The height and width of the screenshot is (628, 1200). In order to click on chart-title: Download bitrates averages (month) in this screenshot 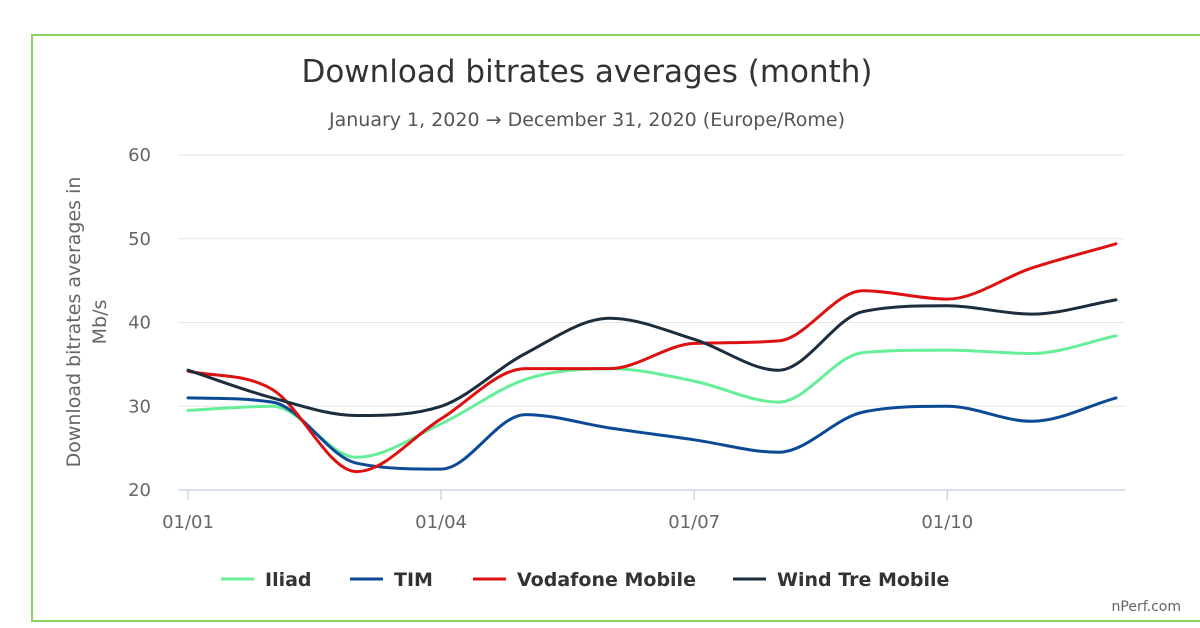, I will do `click(586, 72)`.